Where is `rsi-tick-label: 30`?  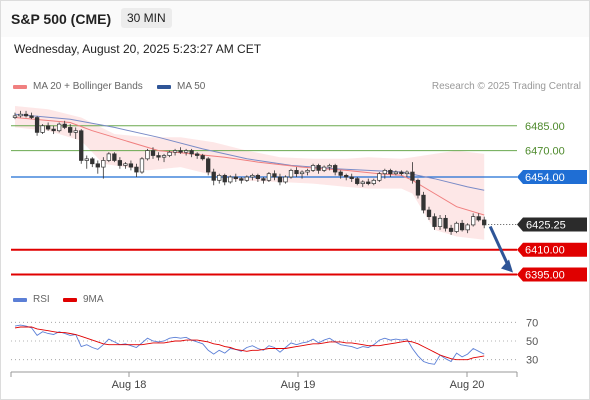
rsi-tick-label: 30 is located at coordinates (532, 361).